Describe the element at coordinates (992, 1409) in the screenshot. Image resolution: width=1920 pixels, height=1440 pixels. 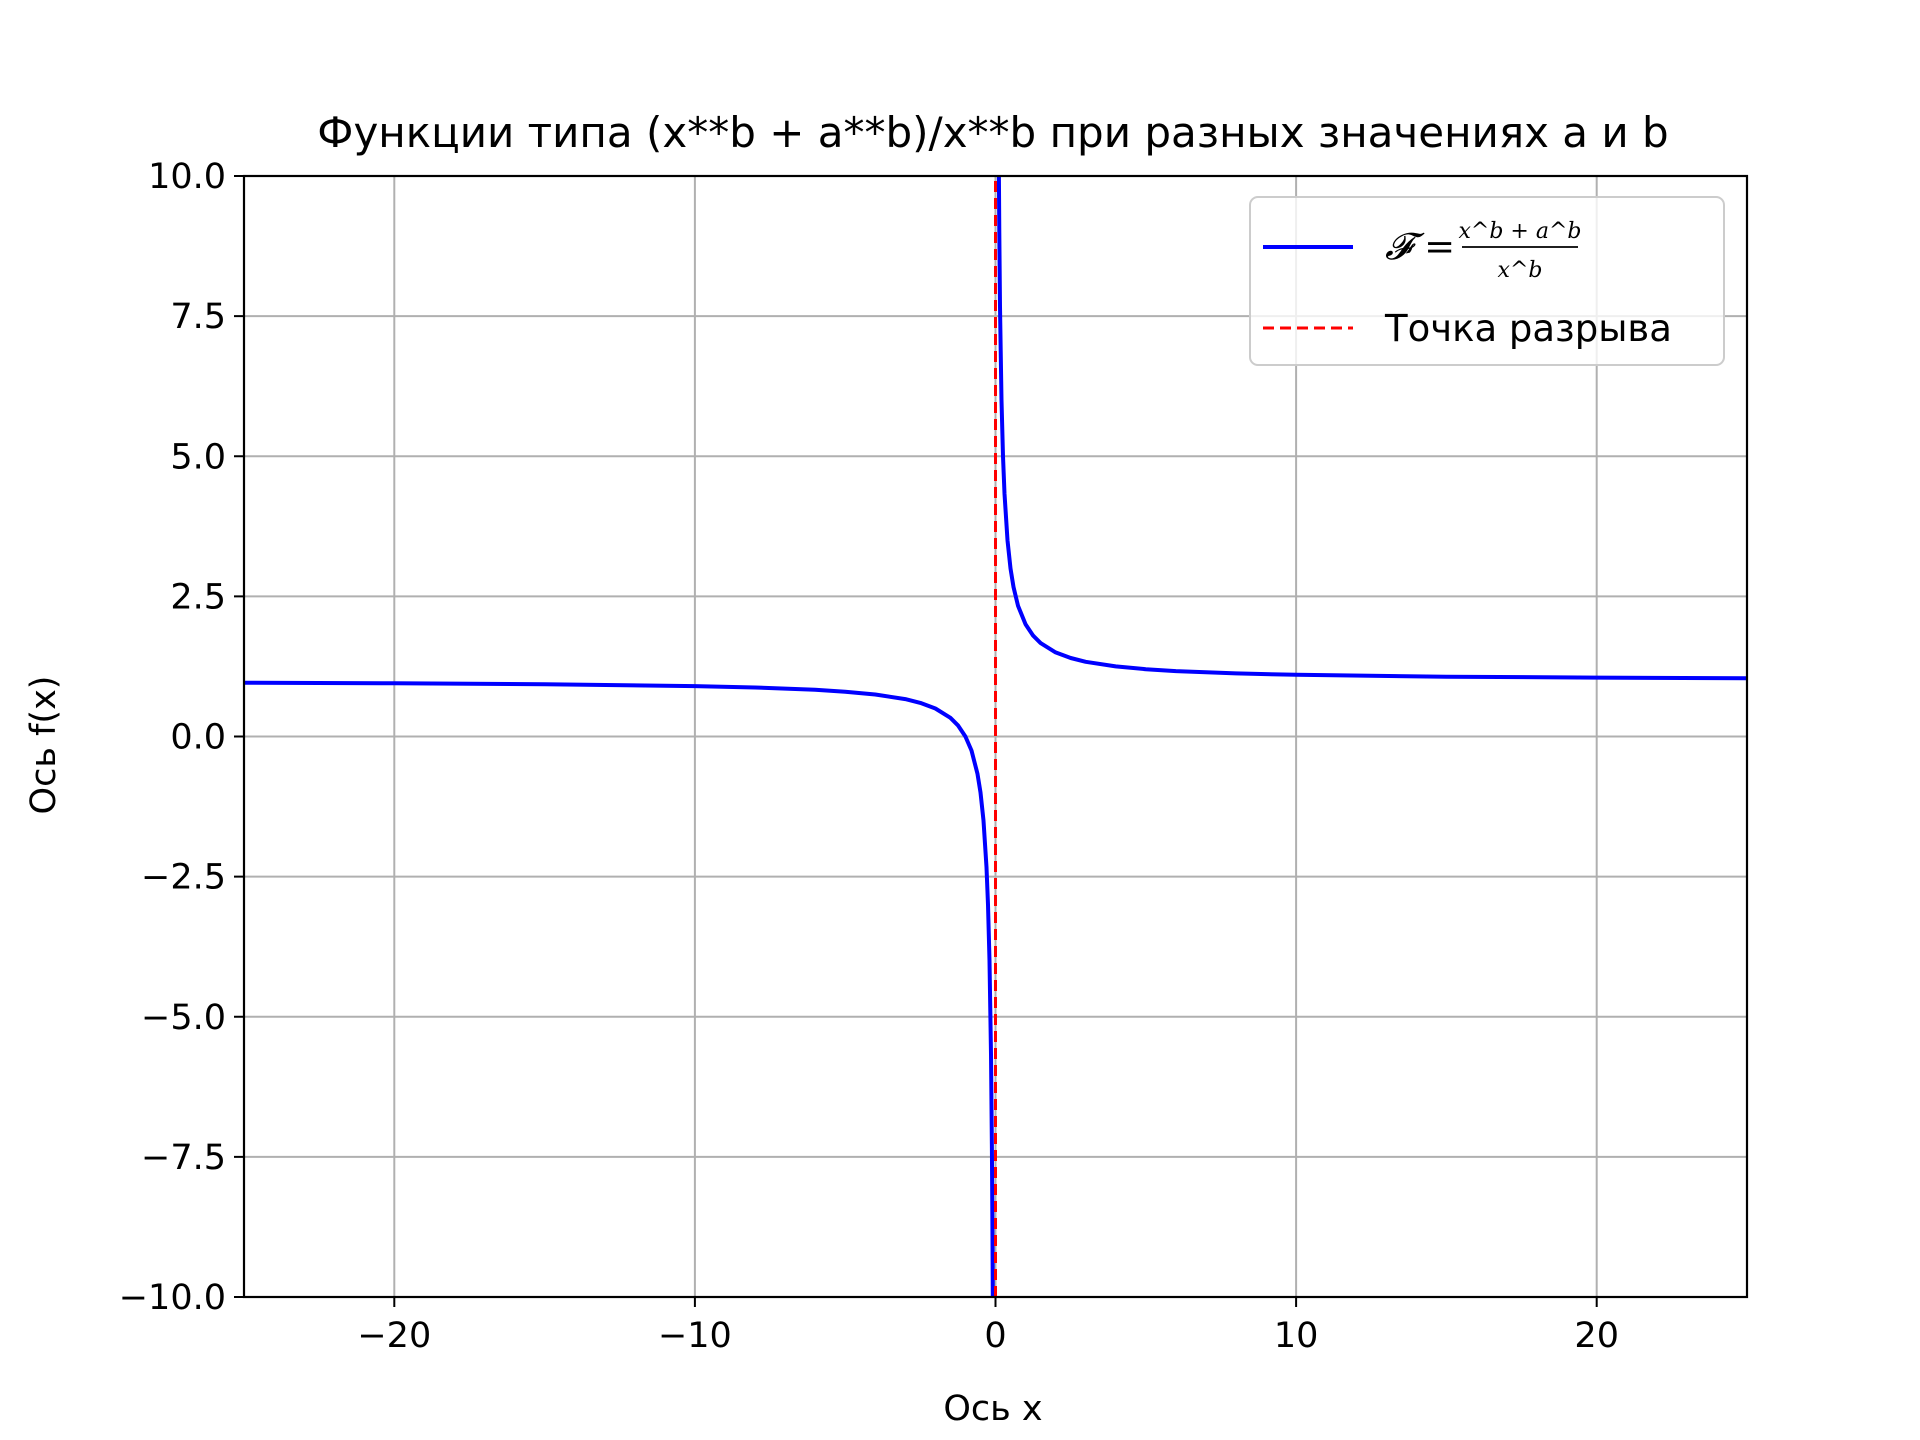
I see `x-axis-label: Ось x` at that location.